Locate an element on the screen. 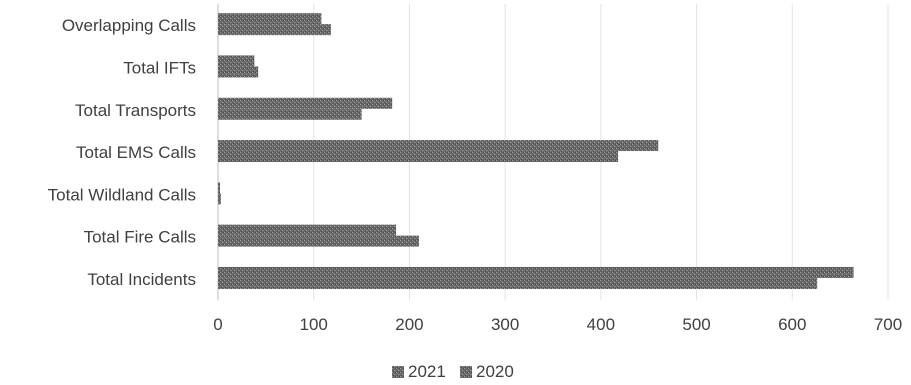 The image size is (911, 385). x-axis-tick-labels: 0 100 200 300 400 500 600 700 is located at coordinates (557, 324).